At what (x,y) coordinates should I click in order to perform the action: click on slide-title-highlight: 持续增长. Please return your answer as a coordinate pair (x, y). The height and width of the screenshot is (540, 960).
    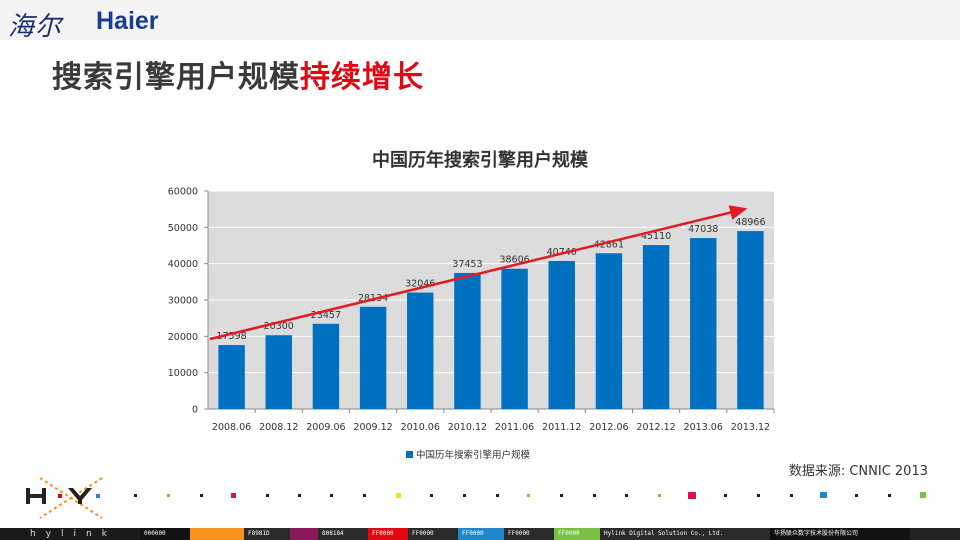
    Looking at the image, I should click on (362, 77).